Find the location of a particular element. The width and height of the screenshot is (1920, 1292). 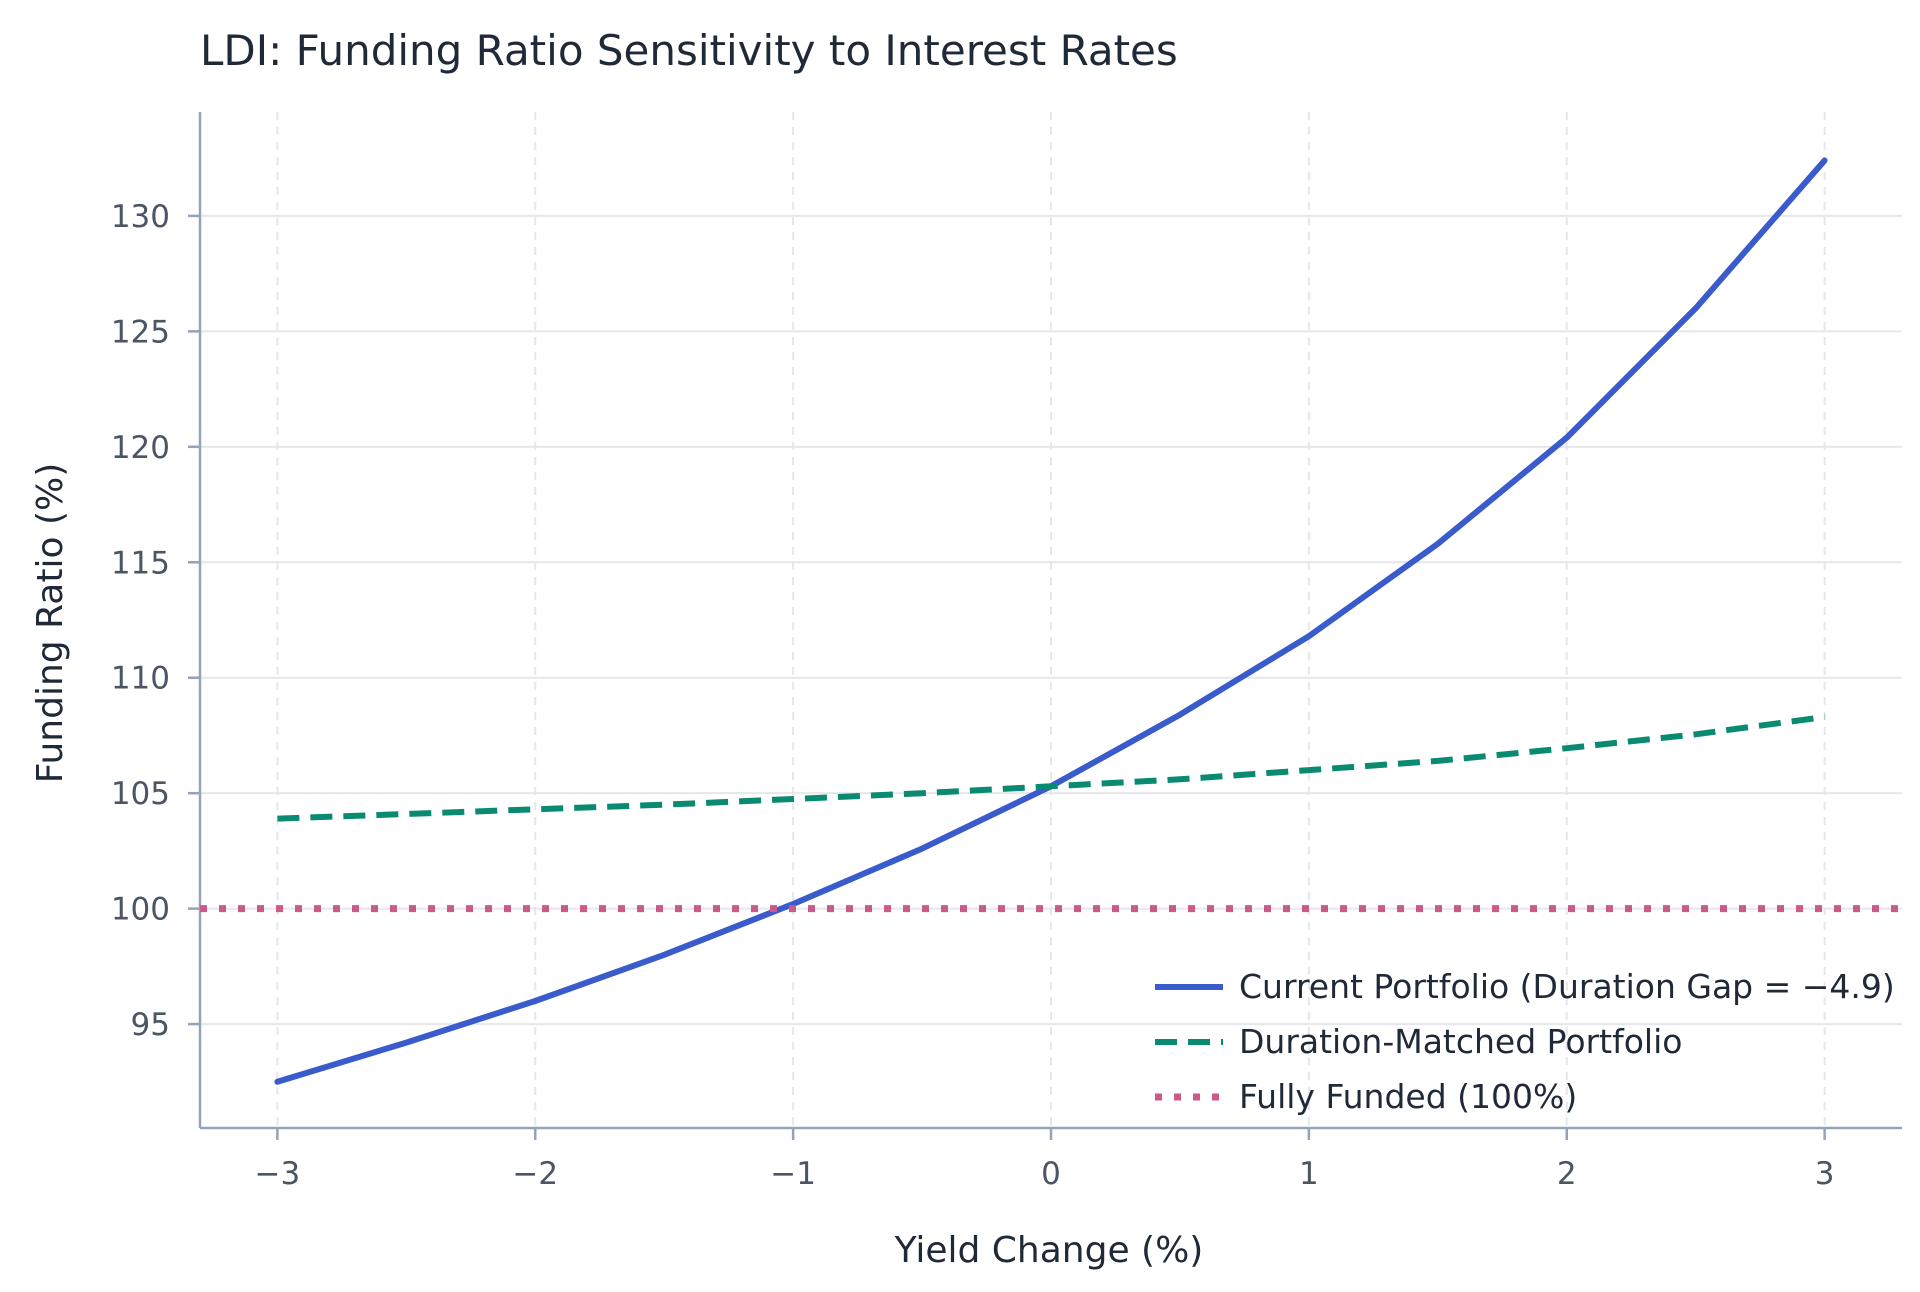

x-tick-label: 3 is located at coordinates (1825, 1174).